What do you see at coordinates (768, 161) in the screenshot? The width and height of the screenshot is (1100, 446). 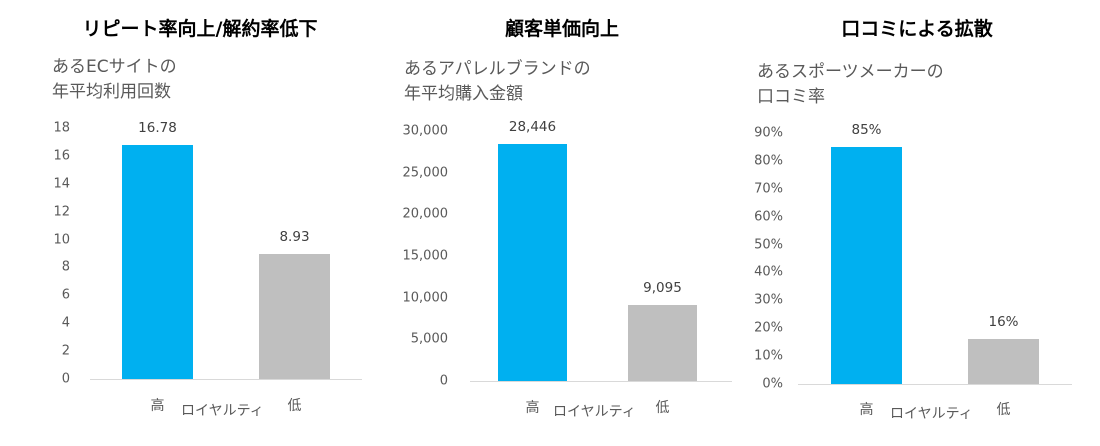 I see `y-tick-label: 80%` at bounding box center [768, 161].